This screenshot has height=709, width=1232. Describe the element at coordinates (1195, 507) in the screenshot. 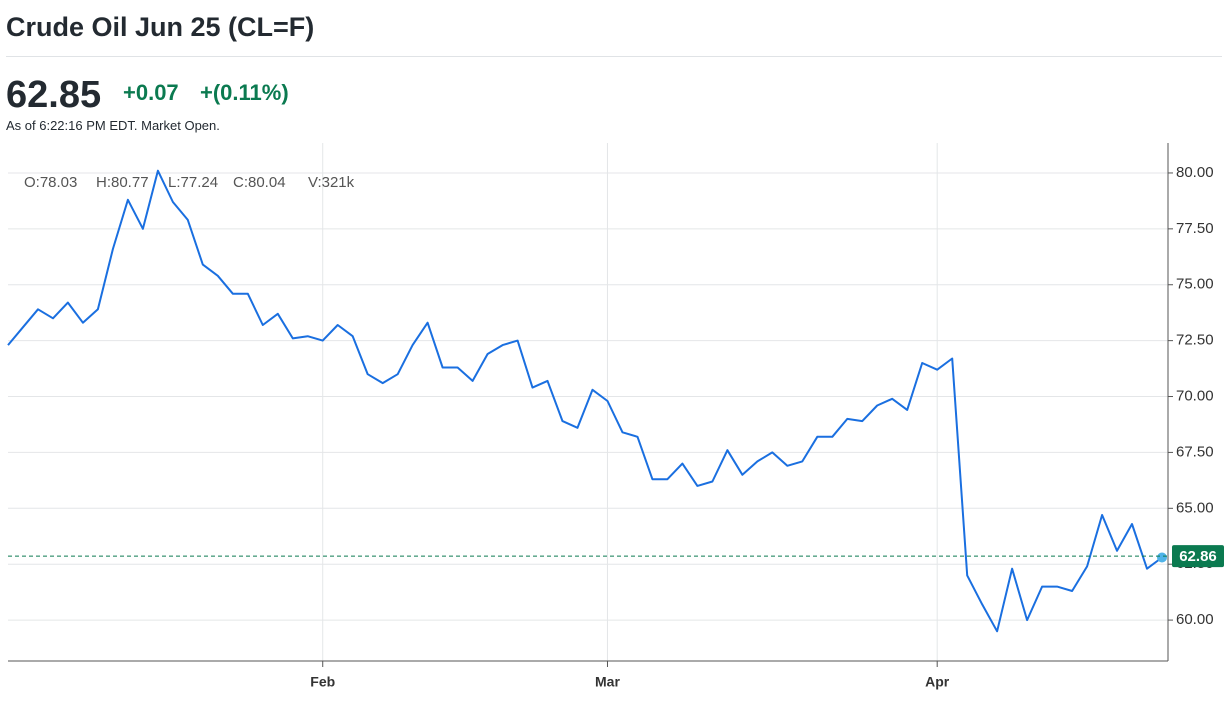

I see `y-tick-label: 65.00` at that location.